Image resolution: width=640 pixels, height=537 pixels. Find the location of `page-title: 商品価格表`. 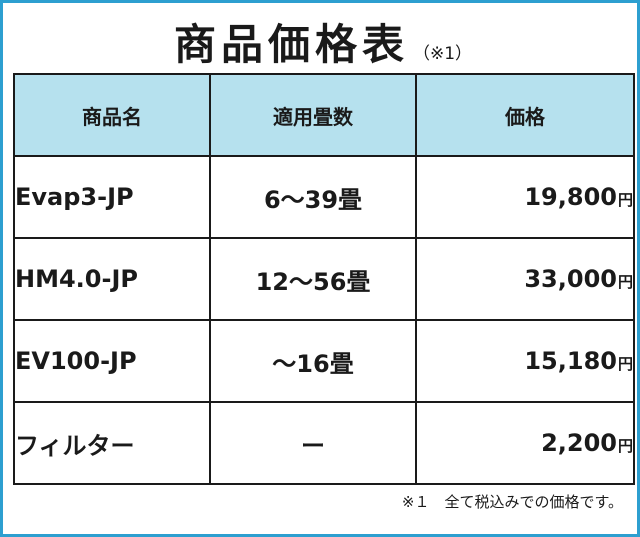

page-title: 商品価格表 is located at coordinates (291, 44).